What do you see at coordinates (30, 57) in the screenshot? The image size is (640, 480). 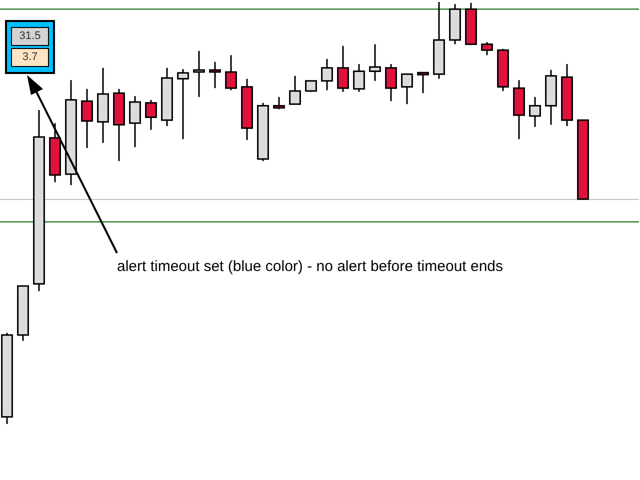 I see `annotation: 3.7` at bounding box center [30, 57].